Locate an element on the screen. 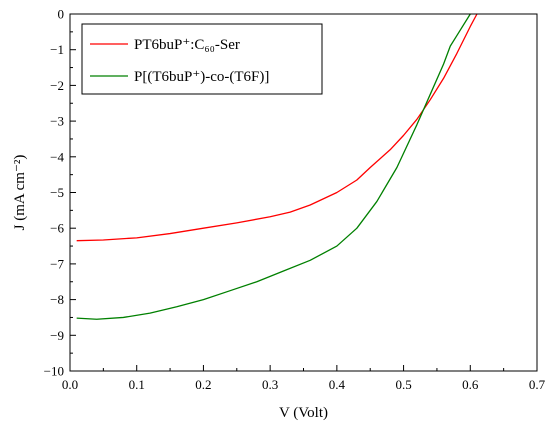 This screenshot has height=432, width=550. y-tick-label: −6 is located at coordinates (57, 228).